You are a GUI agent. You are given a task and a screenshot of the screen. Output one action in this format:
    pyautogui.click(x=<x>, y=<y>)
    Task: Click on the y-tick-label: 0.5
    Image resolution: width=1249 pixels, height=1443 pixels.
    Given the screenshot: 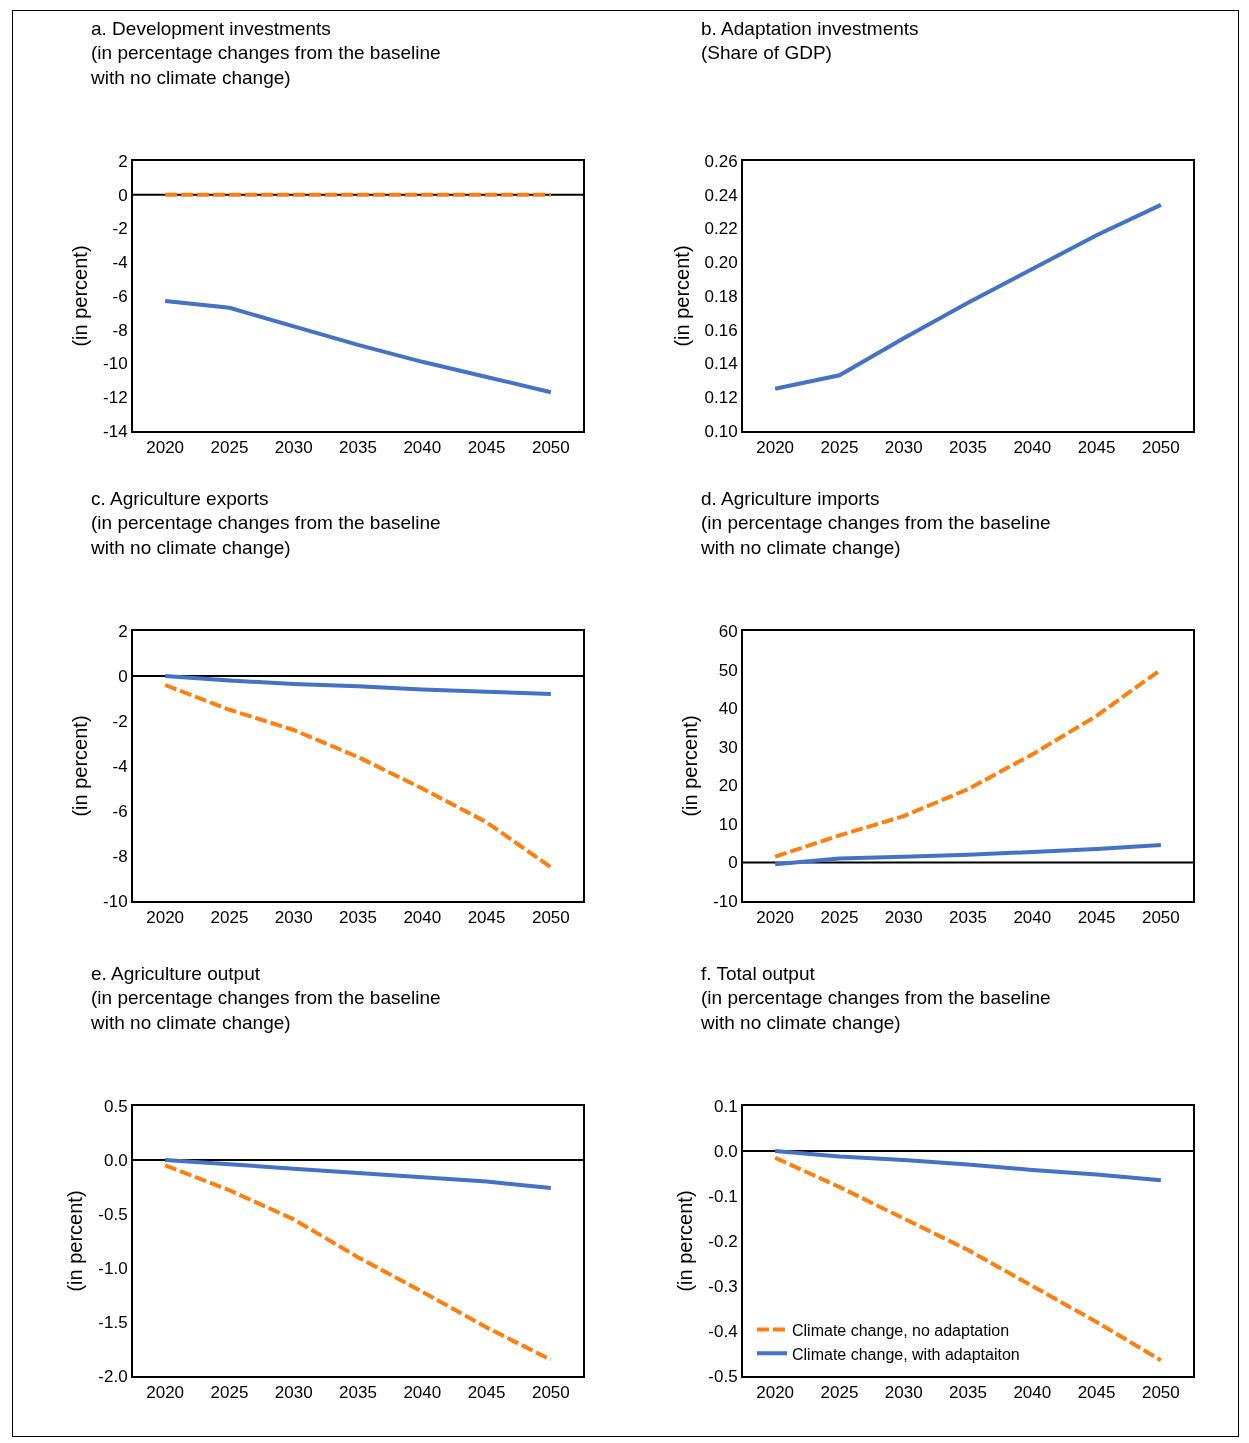 What is the action you would take?
    pyautogui.click(x=115, y=1106)
    